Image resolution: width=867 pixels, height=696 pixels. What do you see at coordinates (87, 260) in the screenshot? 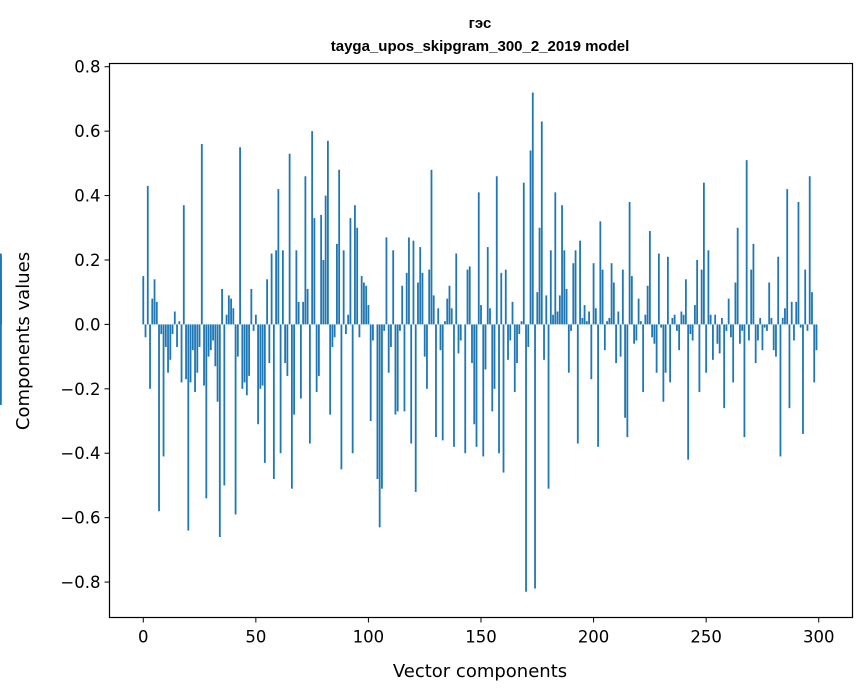
I see `y-tick-label: 0.2` at bounding box center [87, 260].